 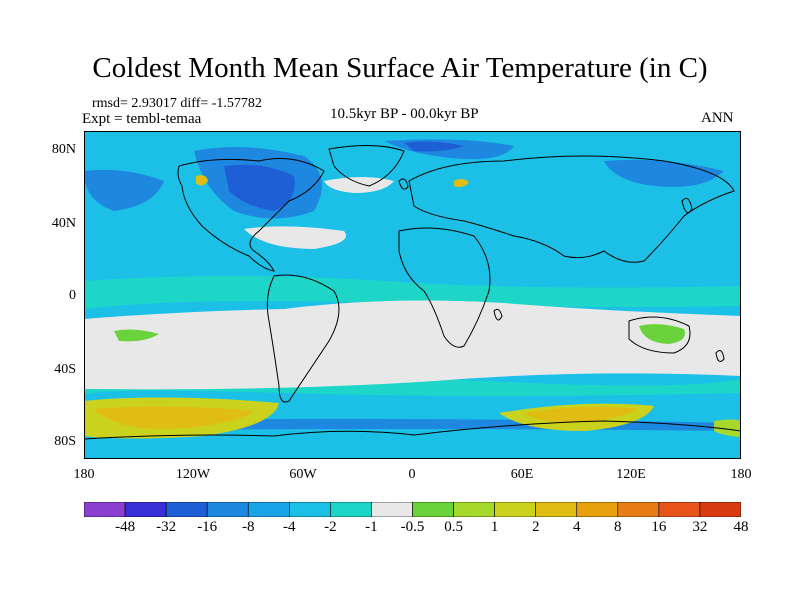 What do you see at coordinates (700, 527) in the screenshot?
I see `colorbar-label: 32` at bounding box center [700, 527].